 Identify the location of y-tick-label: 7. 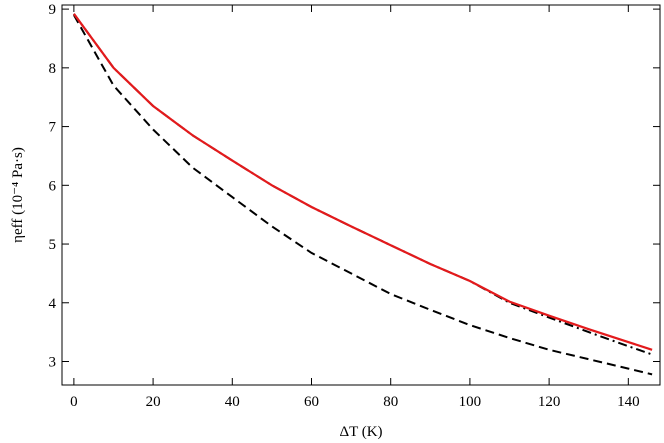
(53, 128).